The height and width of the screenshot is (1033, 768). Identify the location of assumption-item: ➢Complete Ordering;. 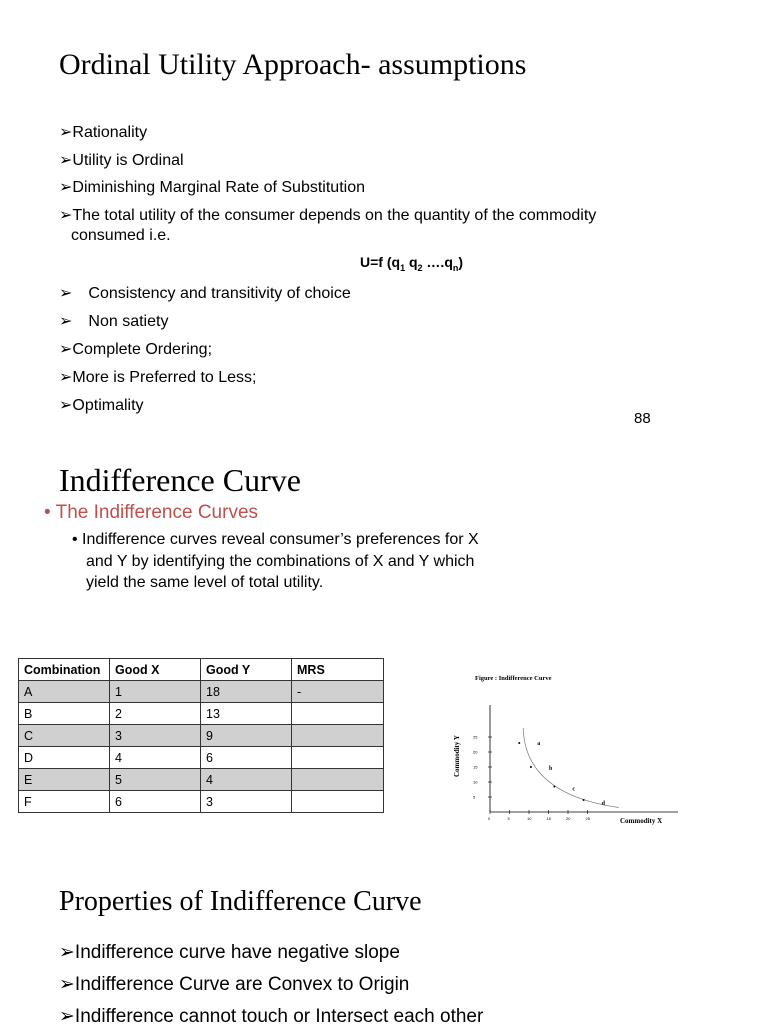
(205, 350).